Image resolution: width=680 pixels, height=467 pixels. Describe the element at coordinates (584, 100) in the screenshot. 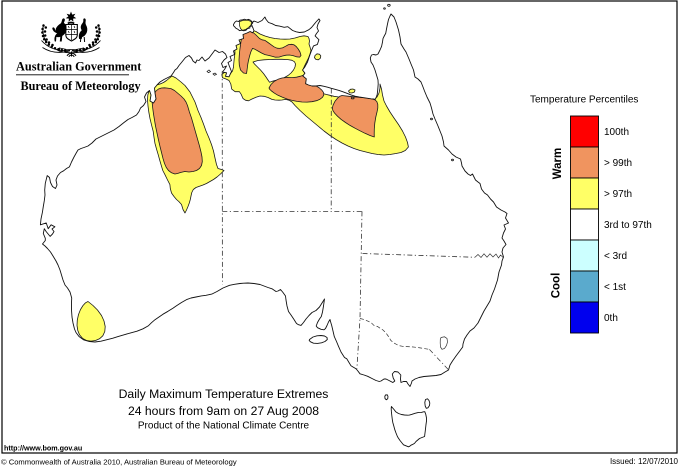

I see `svg-text: Temperature Percentiles` at that location.